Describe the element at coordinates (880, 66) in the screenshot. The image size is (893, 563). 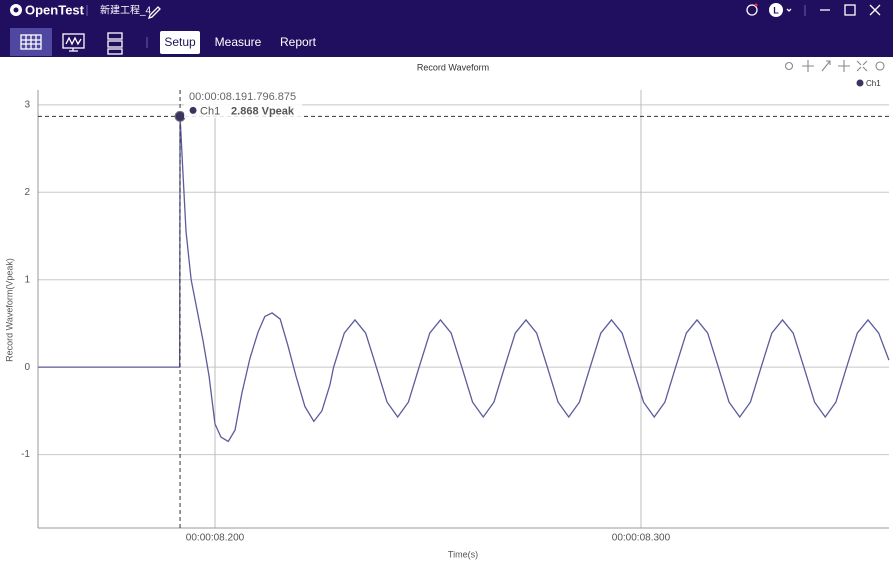
I see `reset-icon` at that location.